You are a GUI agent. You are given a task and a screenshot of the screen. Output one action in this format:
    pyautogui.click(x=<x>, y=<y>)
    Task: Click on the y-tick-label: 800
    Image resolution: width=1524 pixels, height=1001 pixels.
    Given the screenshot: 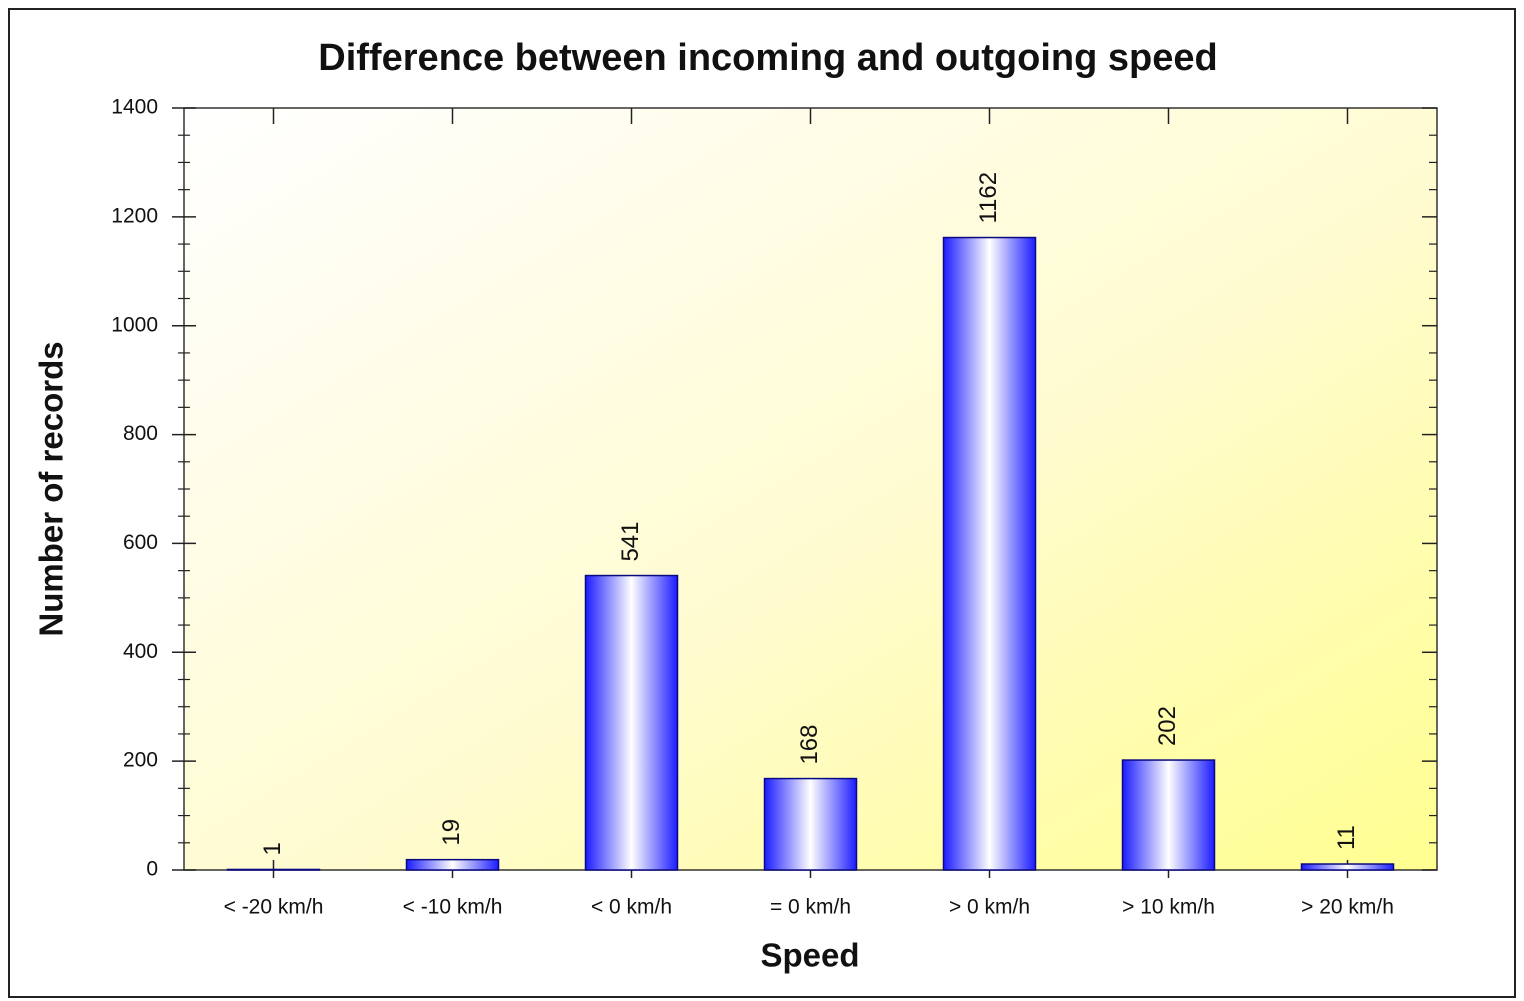 What is the action you would take?
    pyautogui.click(x=140, y=433)
    